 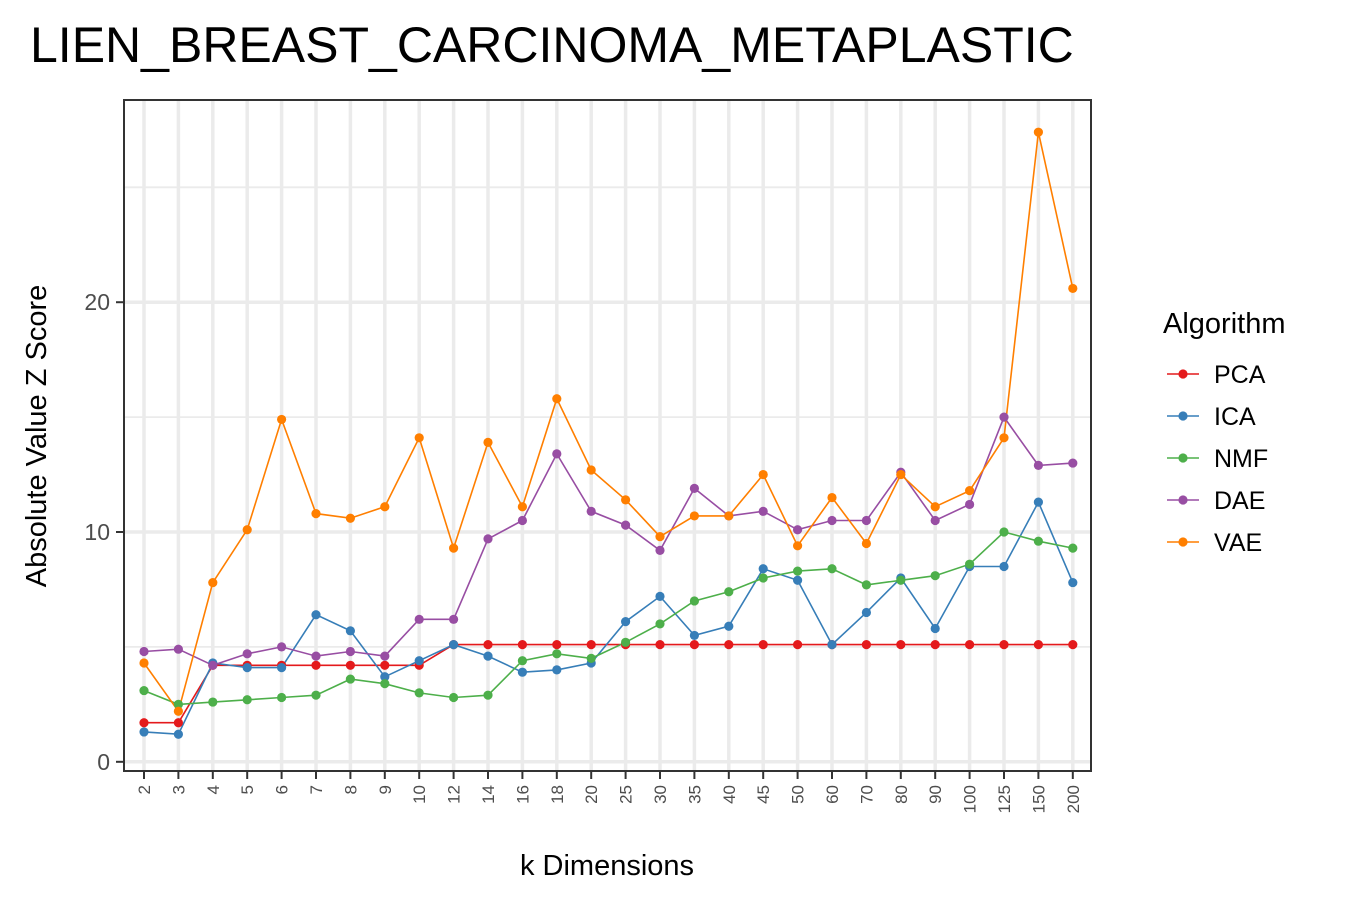 I want to click on legend: Algorithm PCA ICA NMF DAE VAE, so click(x=1224, y=432).